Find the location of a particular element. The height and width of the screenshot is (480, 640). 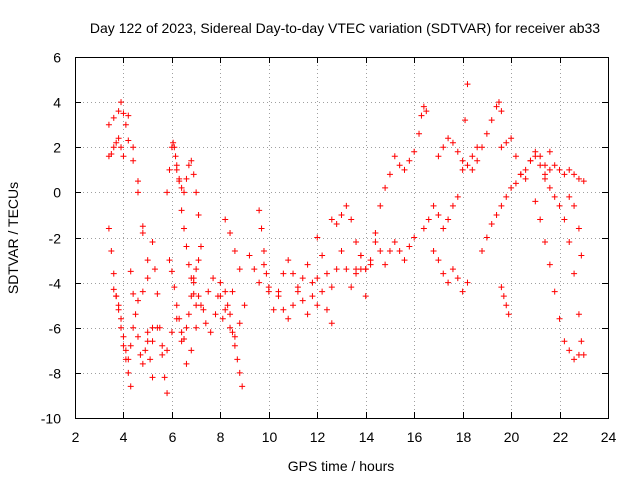

series-sat-j is located at coordinates (188, 203).